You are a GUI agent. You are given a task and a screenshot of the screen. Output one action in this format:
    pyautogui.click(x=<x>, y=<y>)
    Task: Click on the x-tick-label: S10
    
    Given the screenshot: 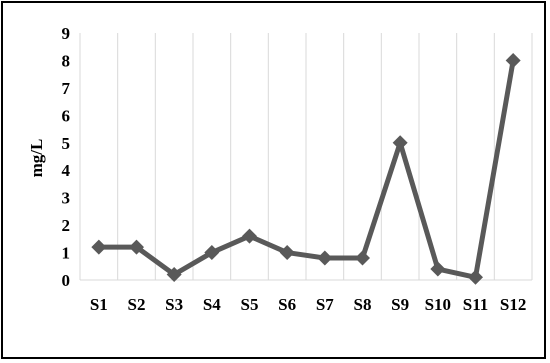 What is the action you would take?
    pyautogui.click(x=438, y=304)
    